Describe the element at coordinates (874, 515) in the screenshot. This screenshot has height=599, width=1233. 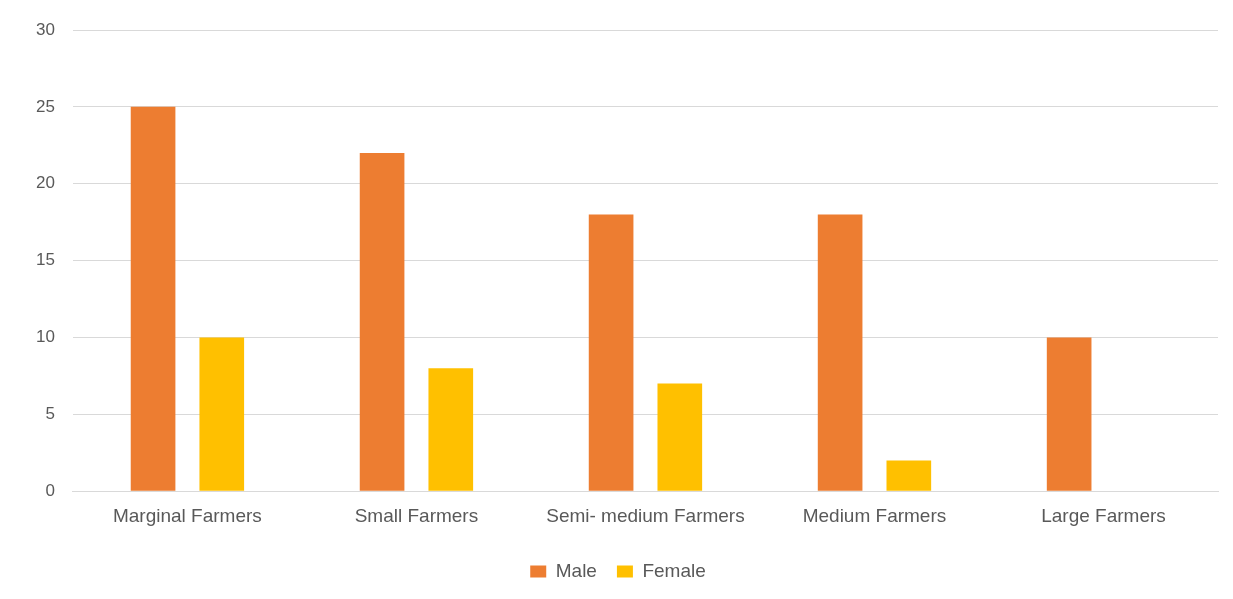
I see `x-tick-label: Medium Farmers` at that location.